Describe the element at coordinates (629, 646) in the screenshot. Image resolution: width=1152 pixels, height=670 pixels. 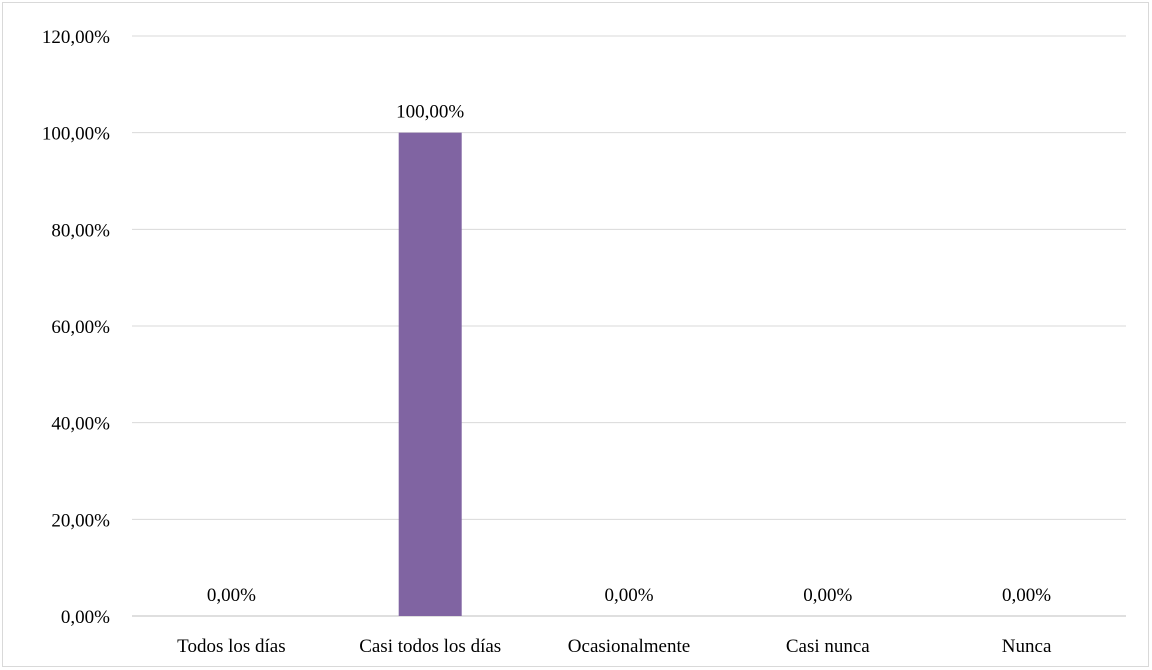
I see `x-category-label: Ocasionalmente` at that location.